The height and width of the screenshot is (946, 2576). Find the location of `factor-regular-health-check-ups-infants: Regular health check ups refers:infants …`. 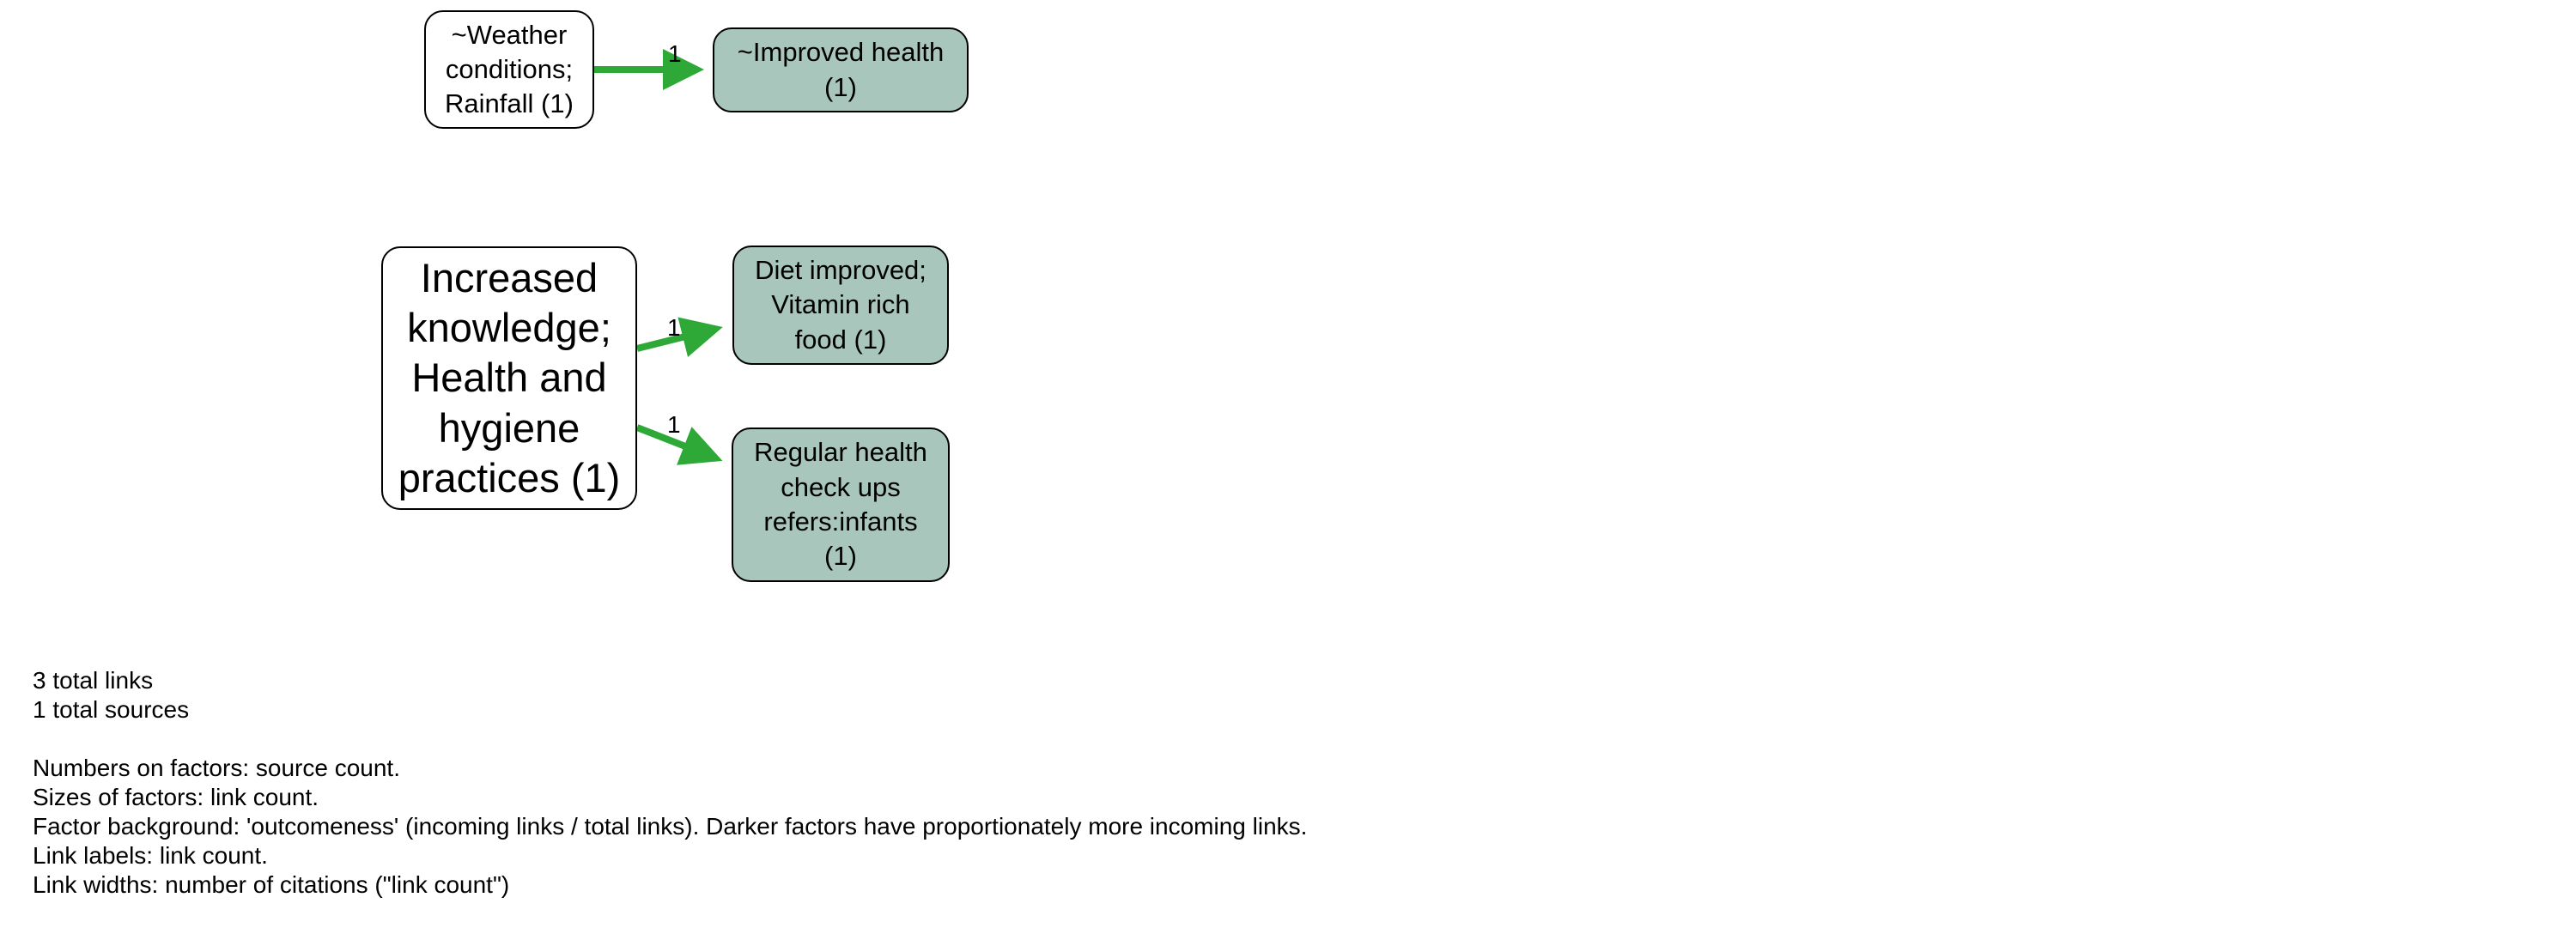

factor-regular-health-check-ups-infants: Regular health check ups refers:infants … is located at coordinates (841, 505).